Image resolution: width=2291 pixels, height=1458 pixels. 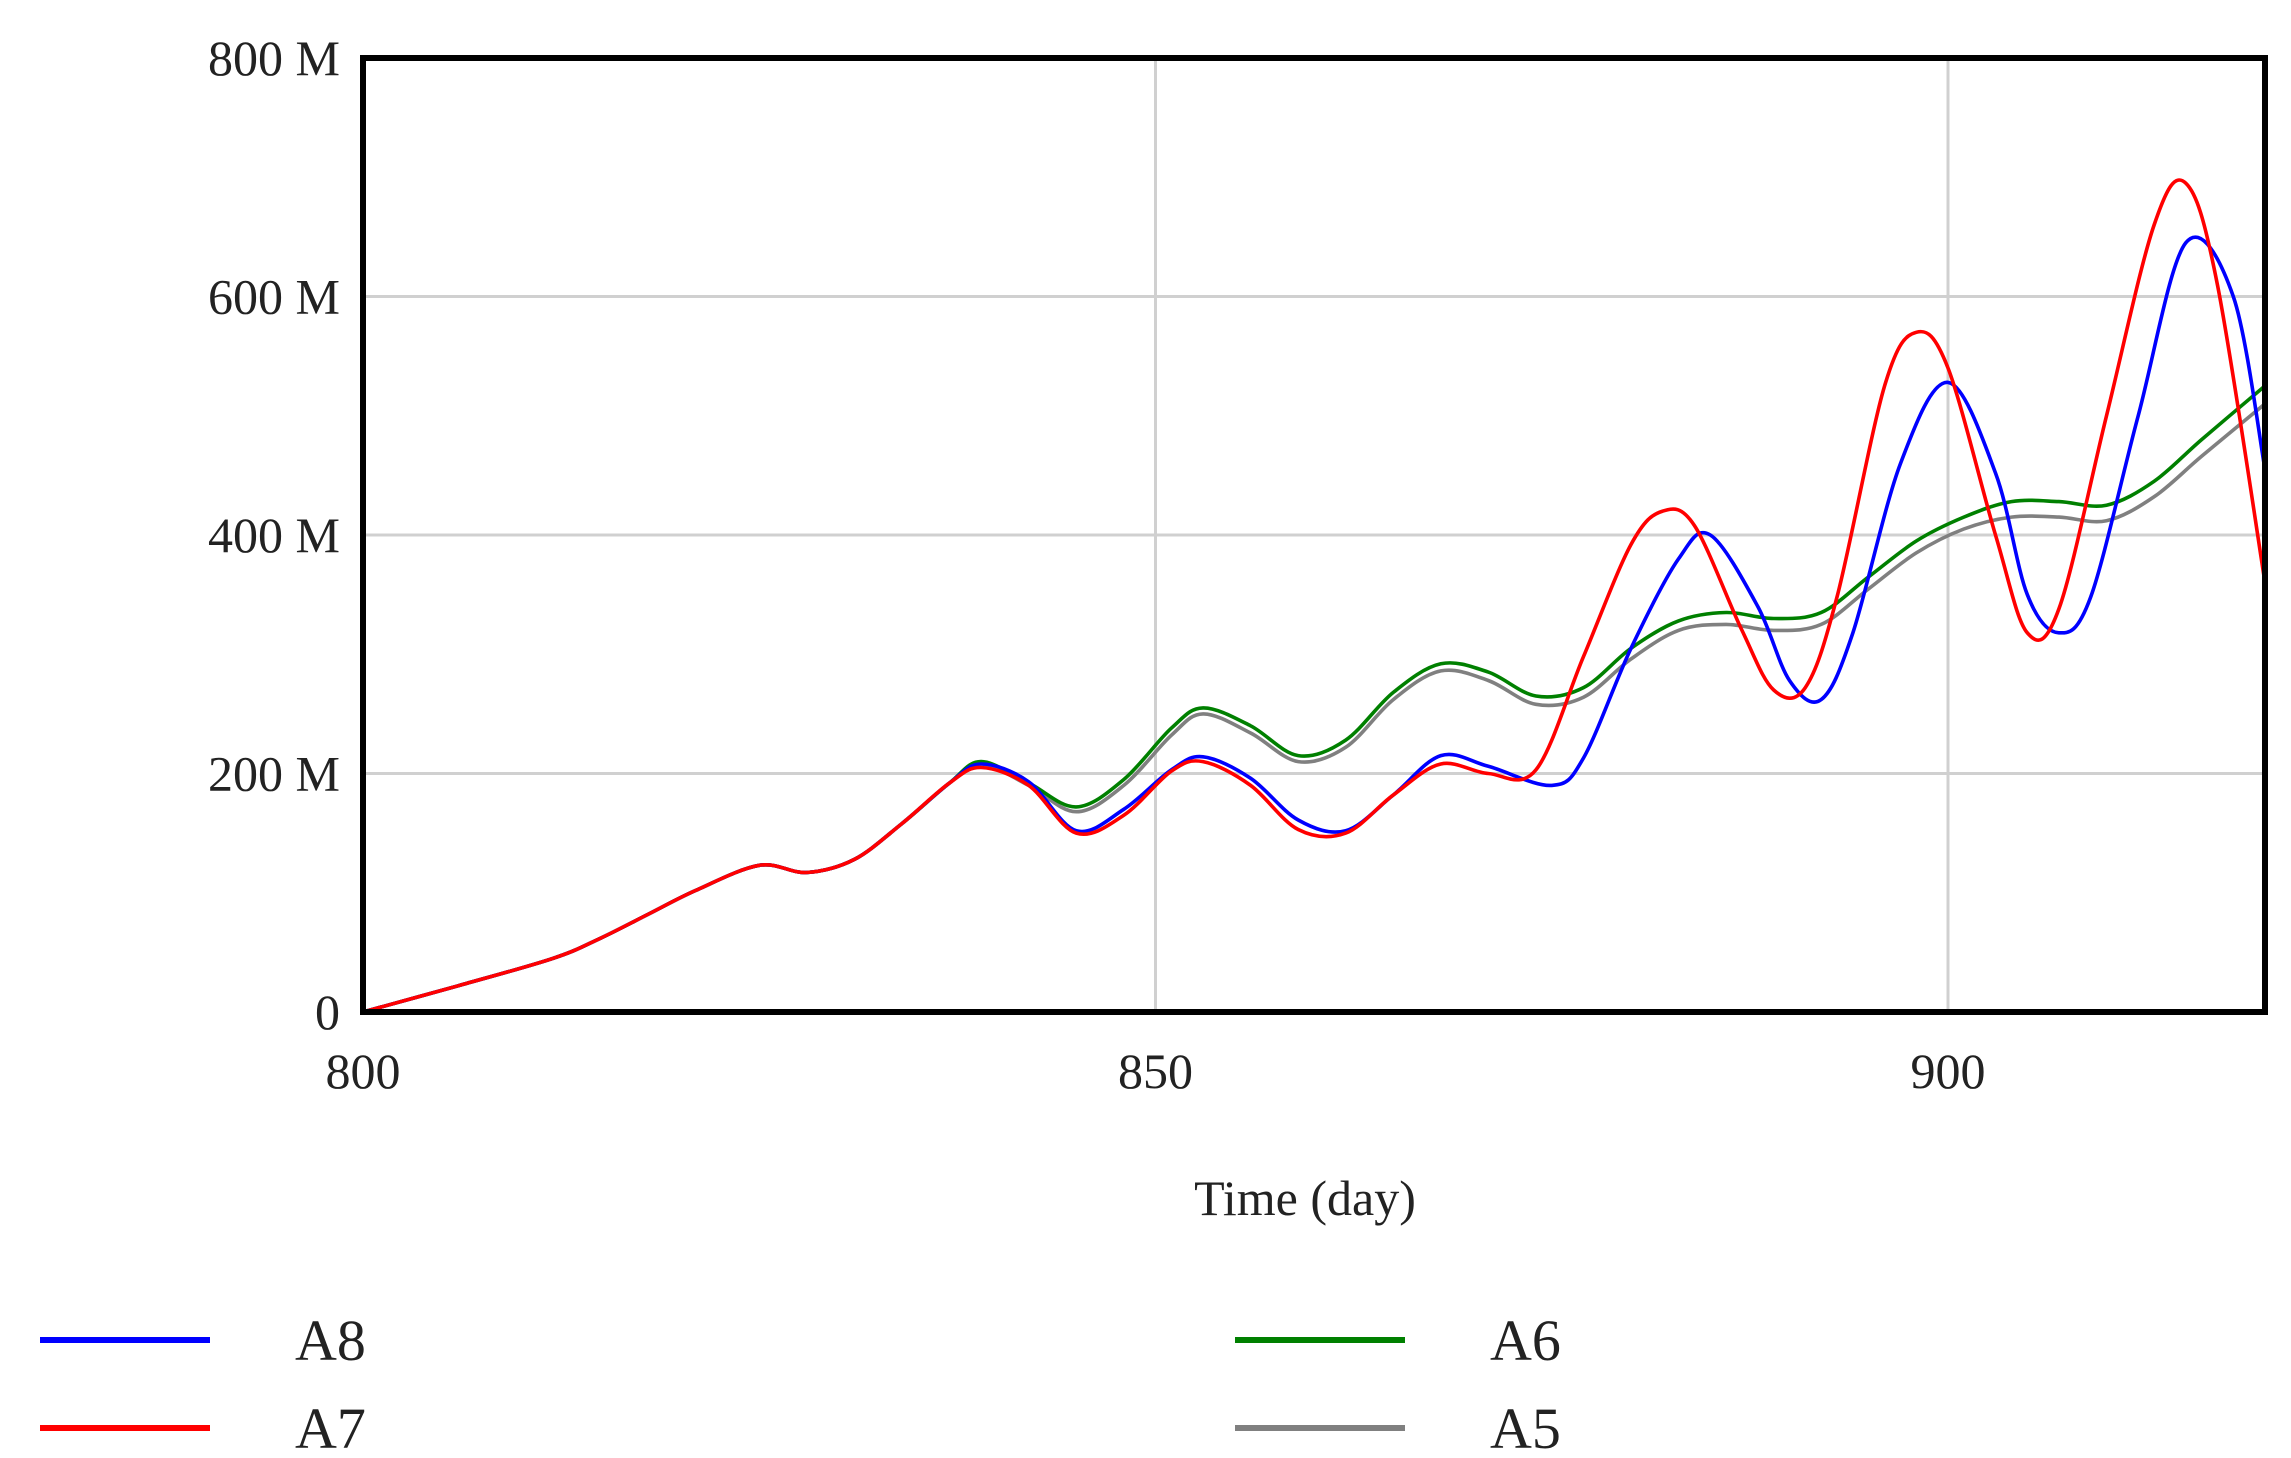 I want to click on legend-label: A5, so click(x=1525, y=1427).